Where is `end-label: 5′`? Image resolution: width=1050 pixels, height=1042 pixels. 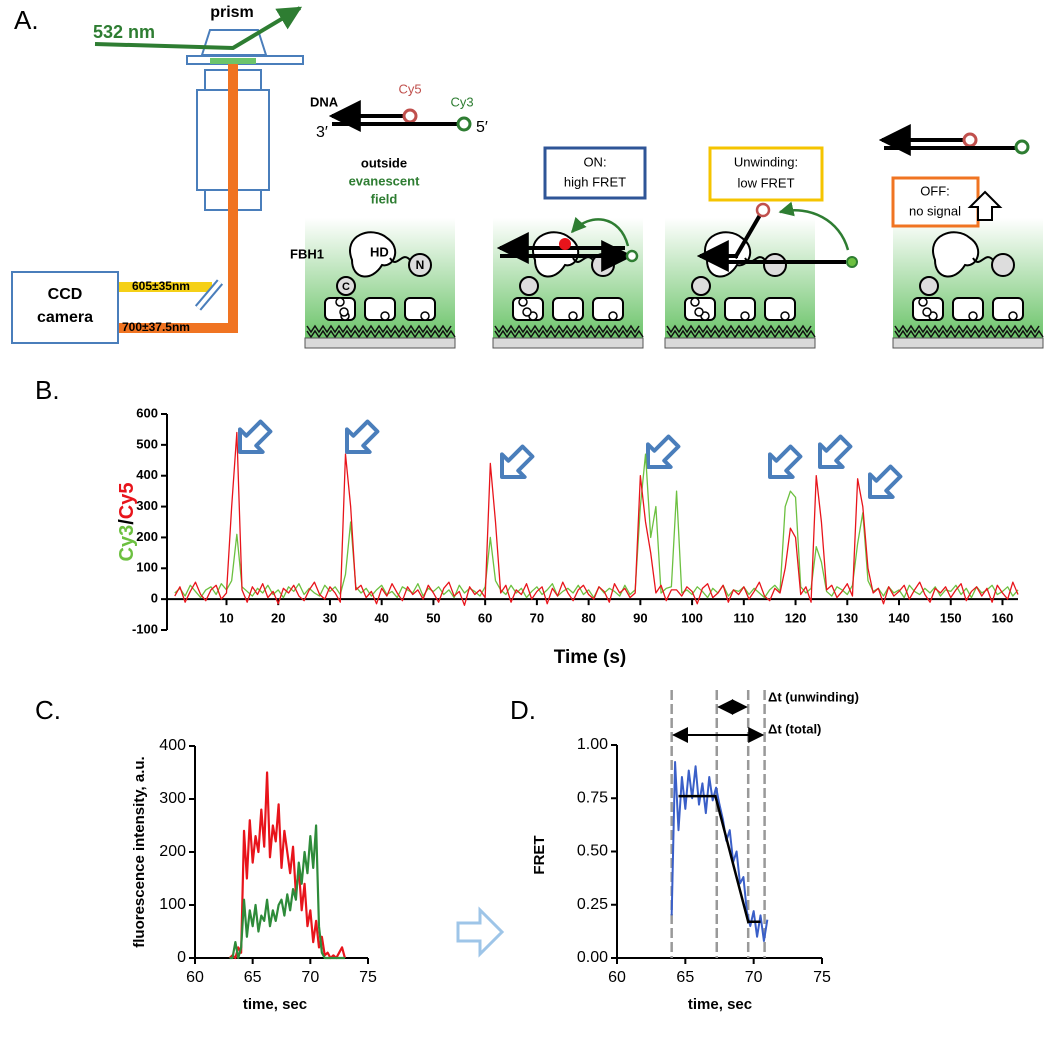
end-label: 5′ is located at coordinates (482, 127).